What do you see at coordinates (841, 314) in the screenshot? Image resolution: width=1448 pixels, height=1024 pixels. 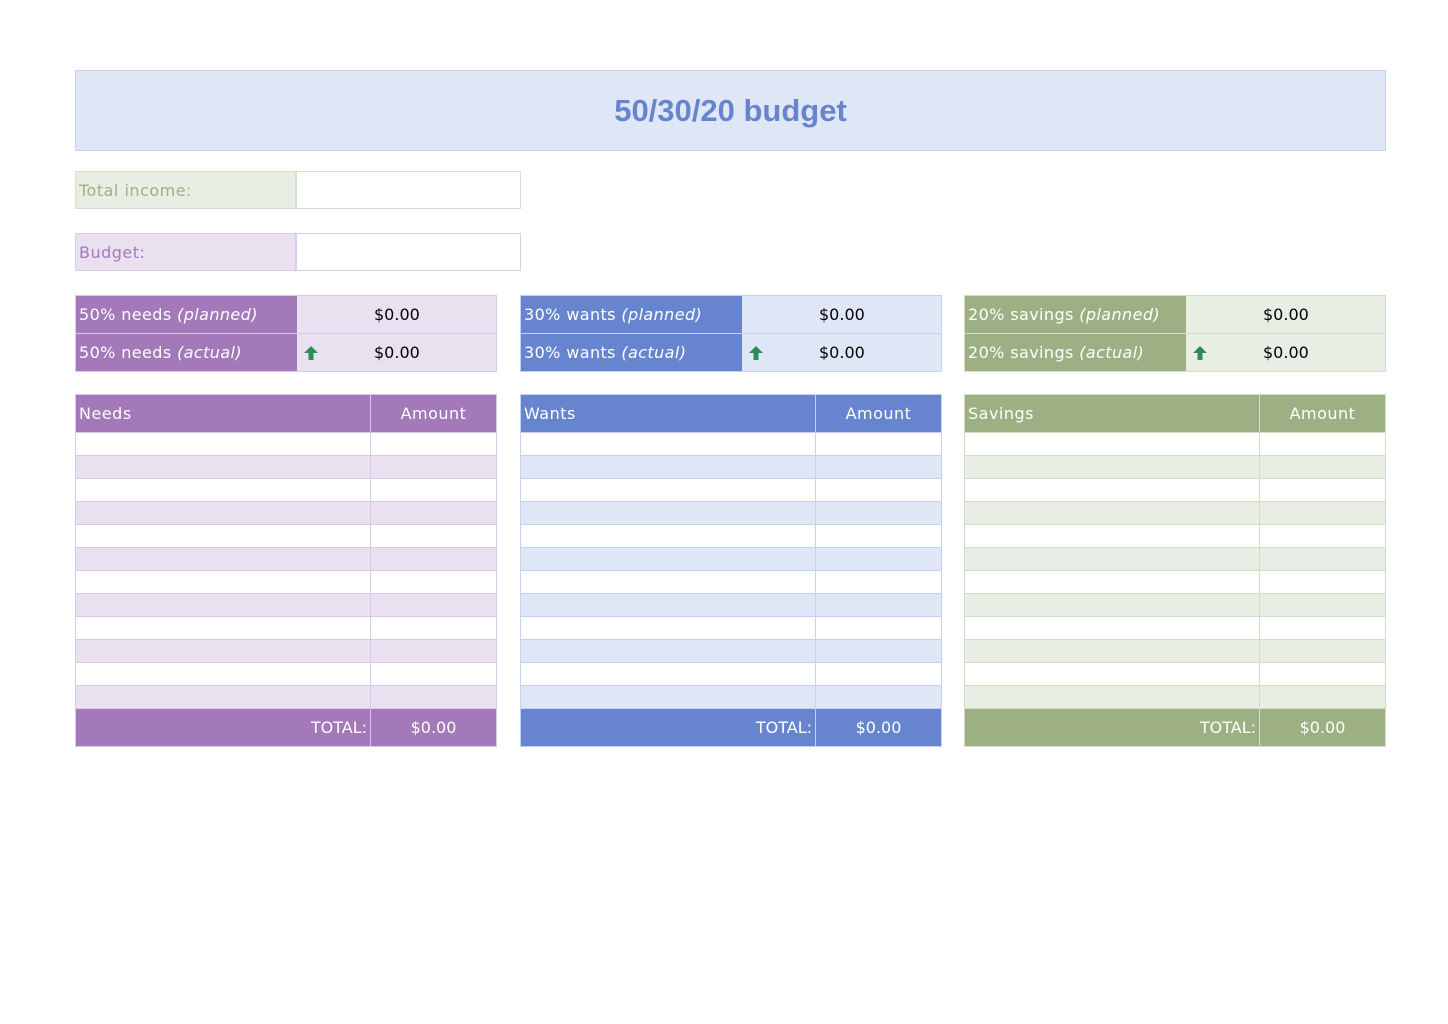 I see `wants-planned-value-cell: $0.00` at bounding box center [841, 314].